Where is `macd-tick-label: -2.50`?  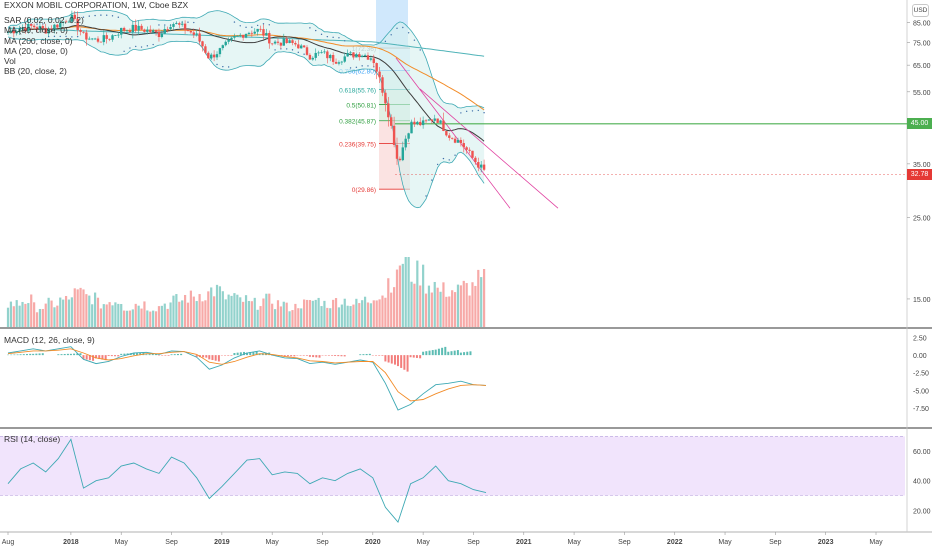 macd-tick-label: -2.50 is located at coordinates (921, 374).